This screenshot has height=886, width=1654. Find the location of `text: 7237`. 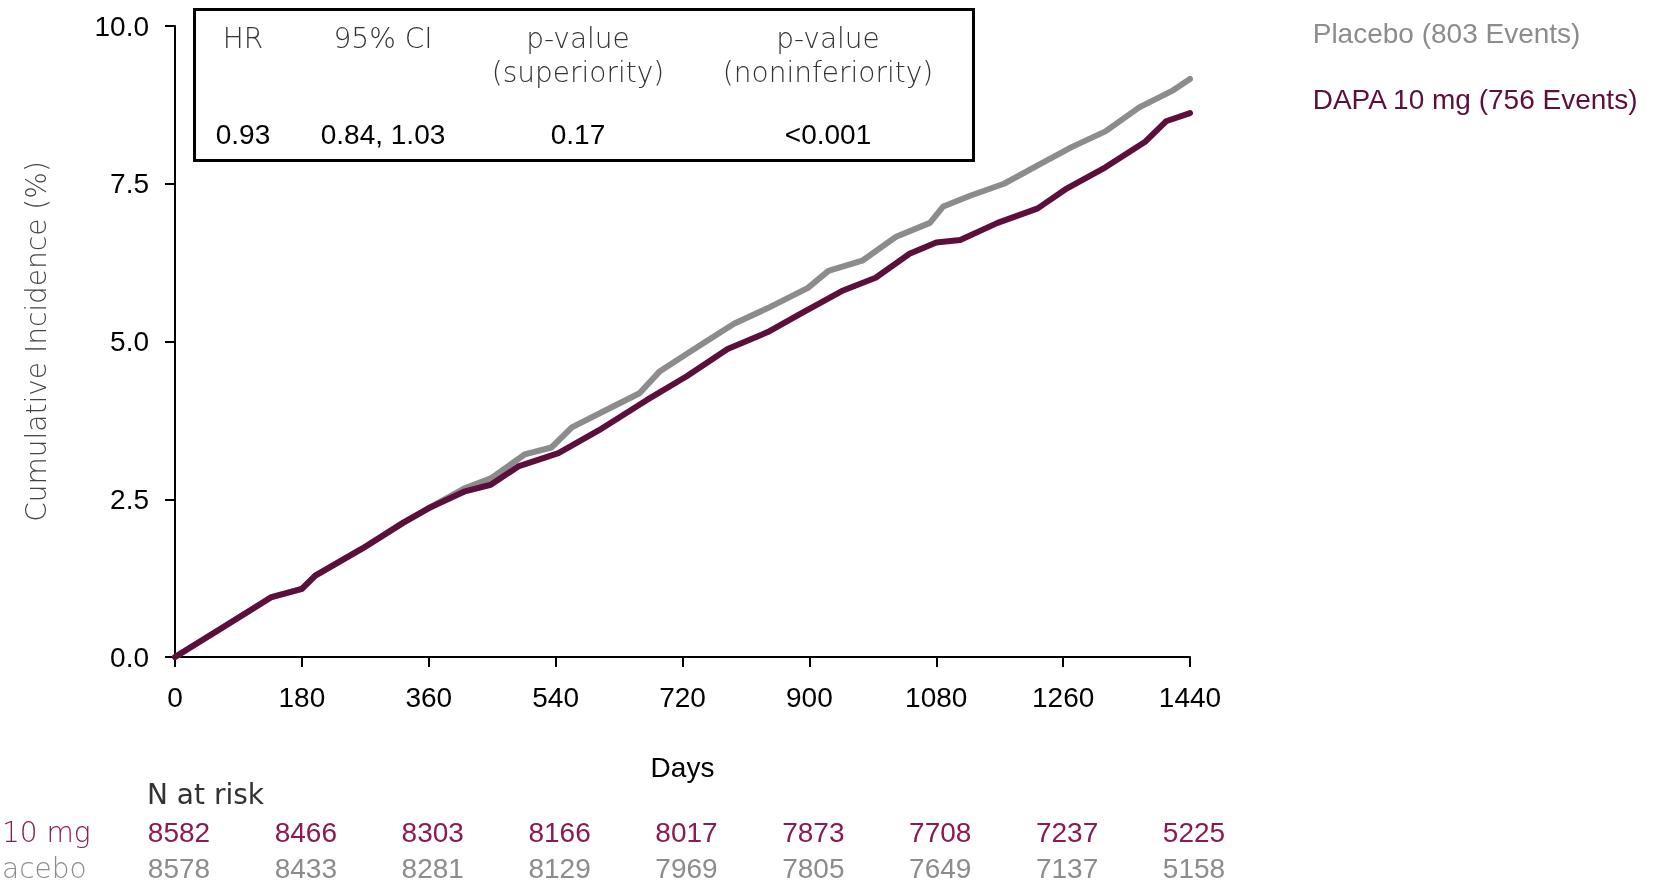

text: 7237 is located at coordinates (1067, 833).